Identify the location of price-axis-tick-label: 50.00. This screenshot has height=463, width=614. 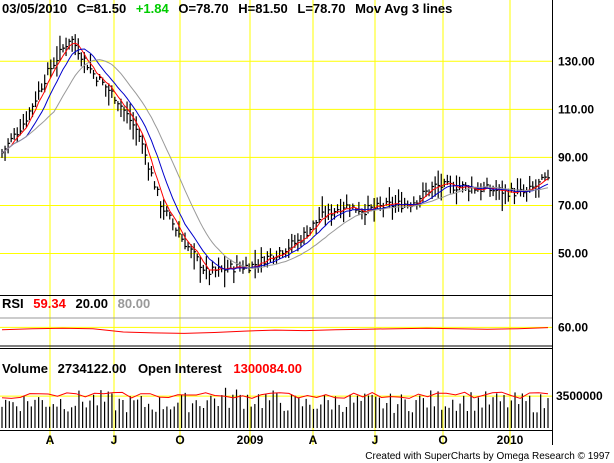
(573, 254).